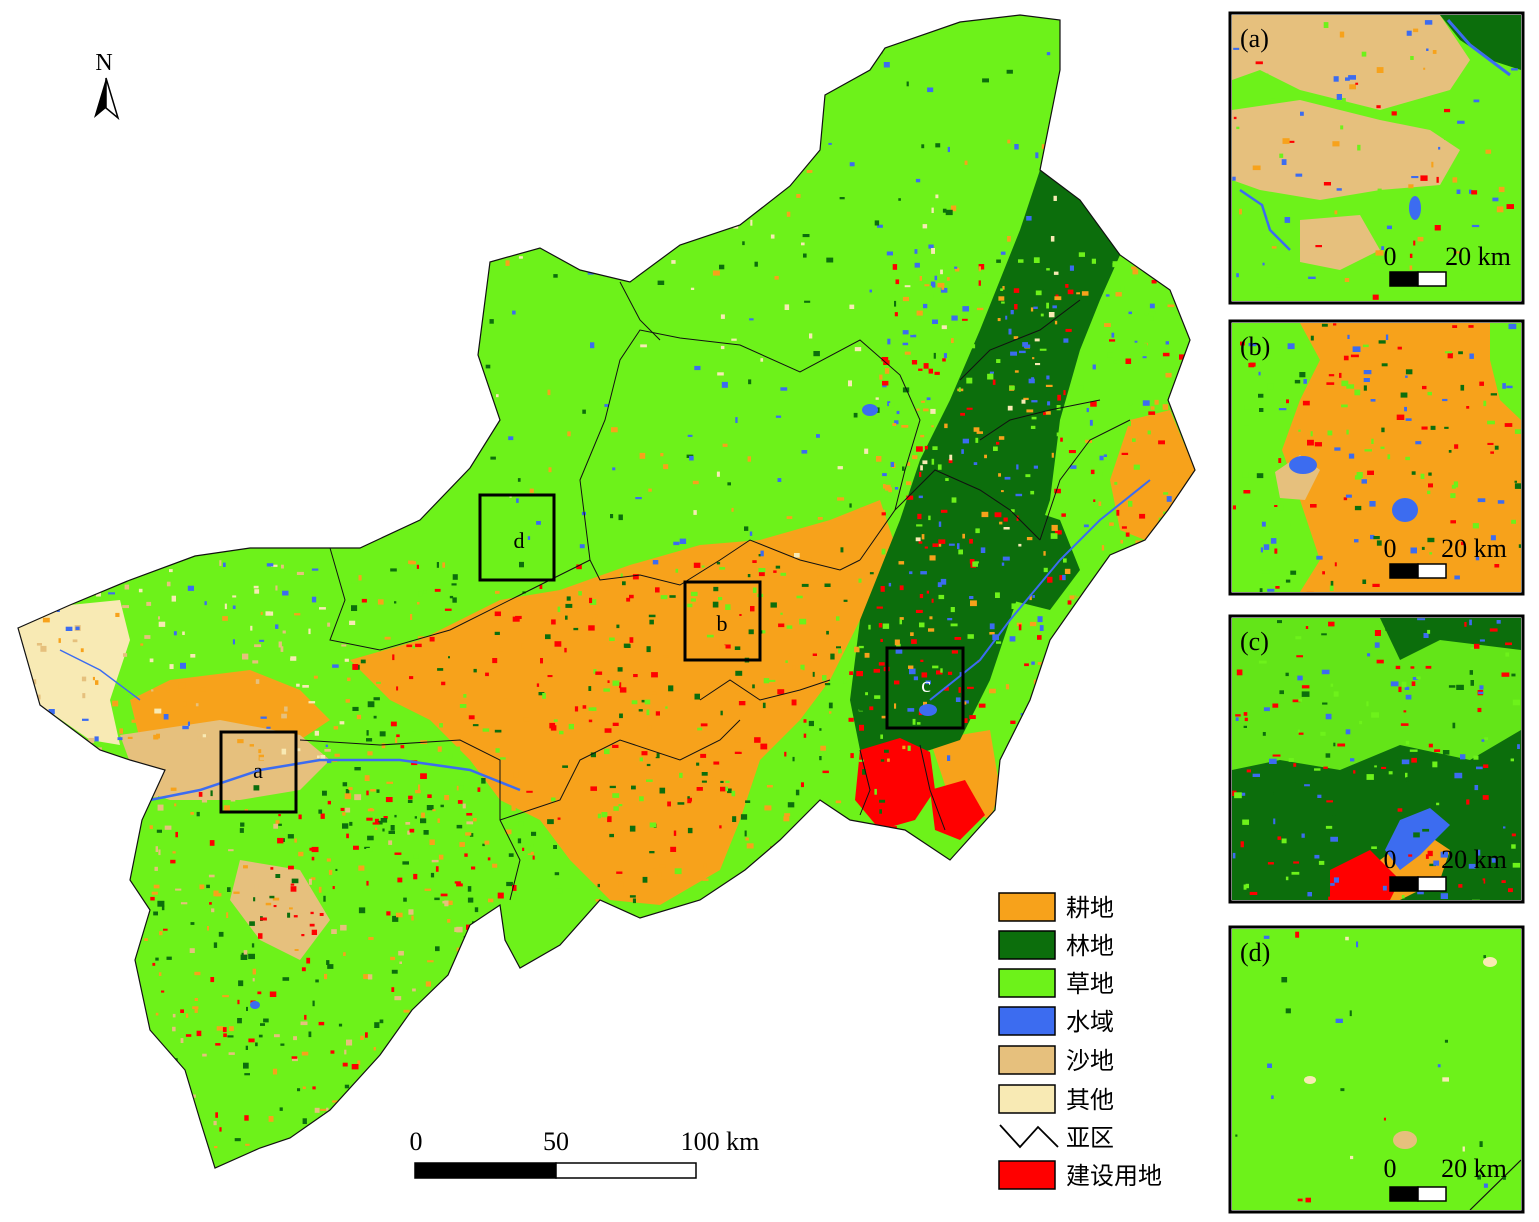  What do you see at coordinates (517, 537) in the screenshot?
I see `locator-box-d: d` at bounding box center [517, 537].